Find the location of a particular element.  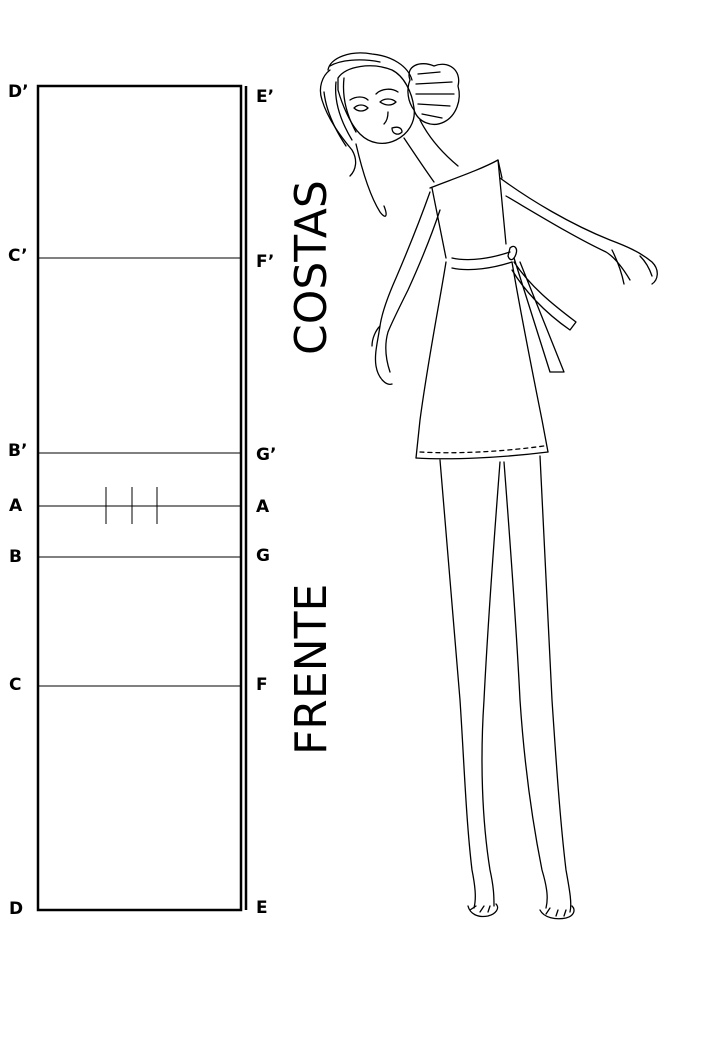

point-label-c: C is located at coordinates (15, 685).